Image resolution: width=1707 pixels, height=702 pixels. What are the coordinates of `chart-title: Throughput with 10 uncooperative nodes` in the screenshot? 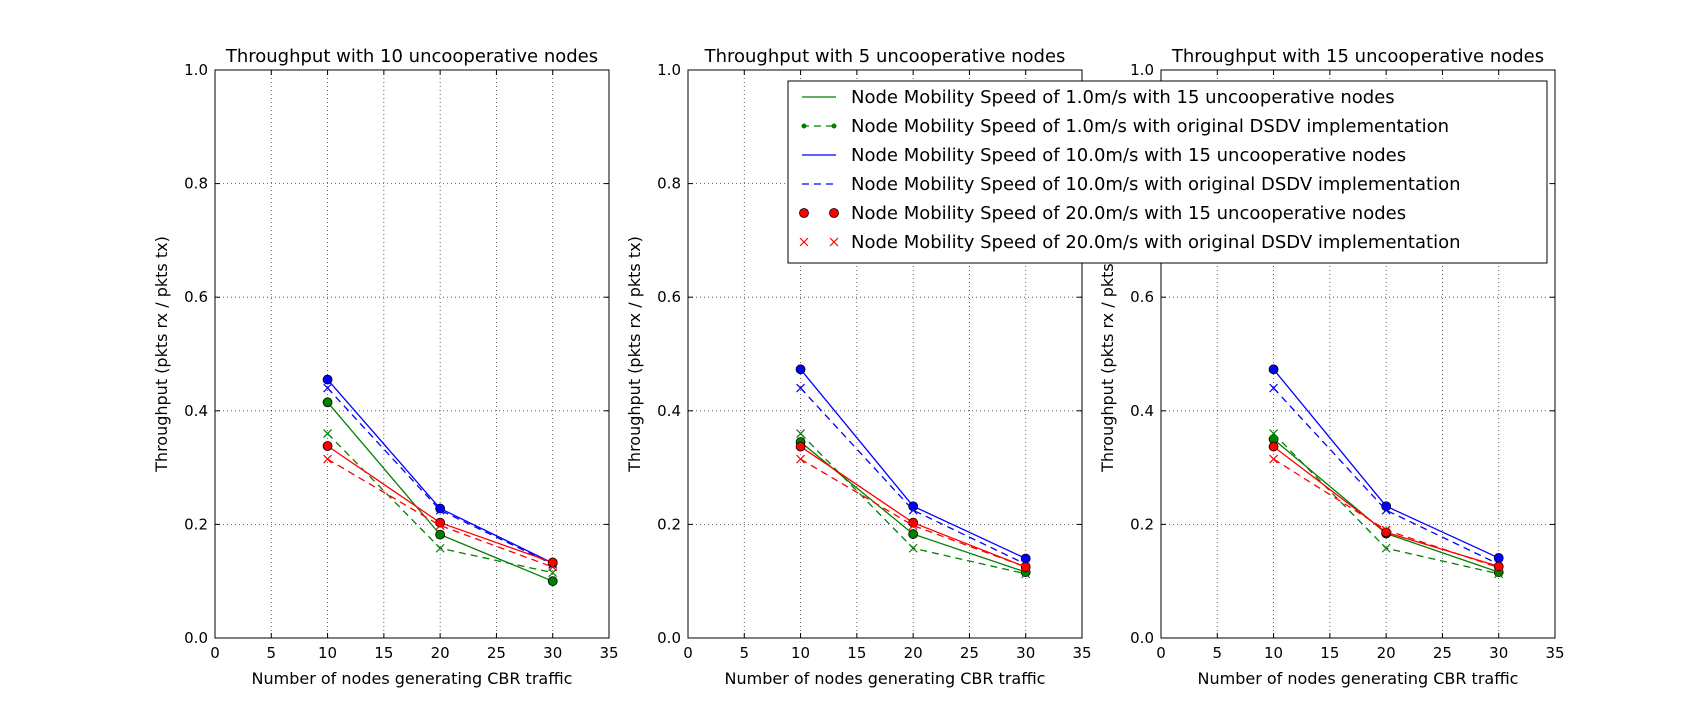 It's located at (411, 56).